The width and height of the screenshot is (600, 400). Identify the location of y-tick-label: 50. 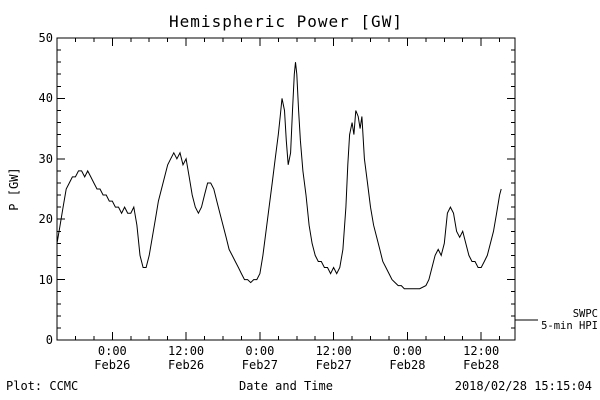
(45, 38).